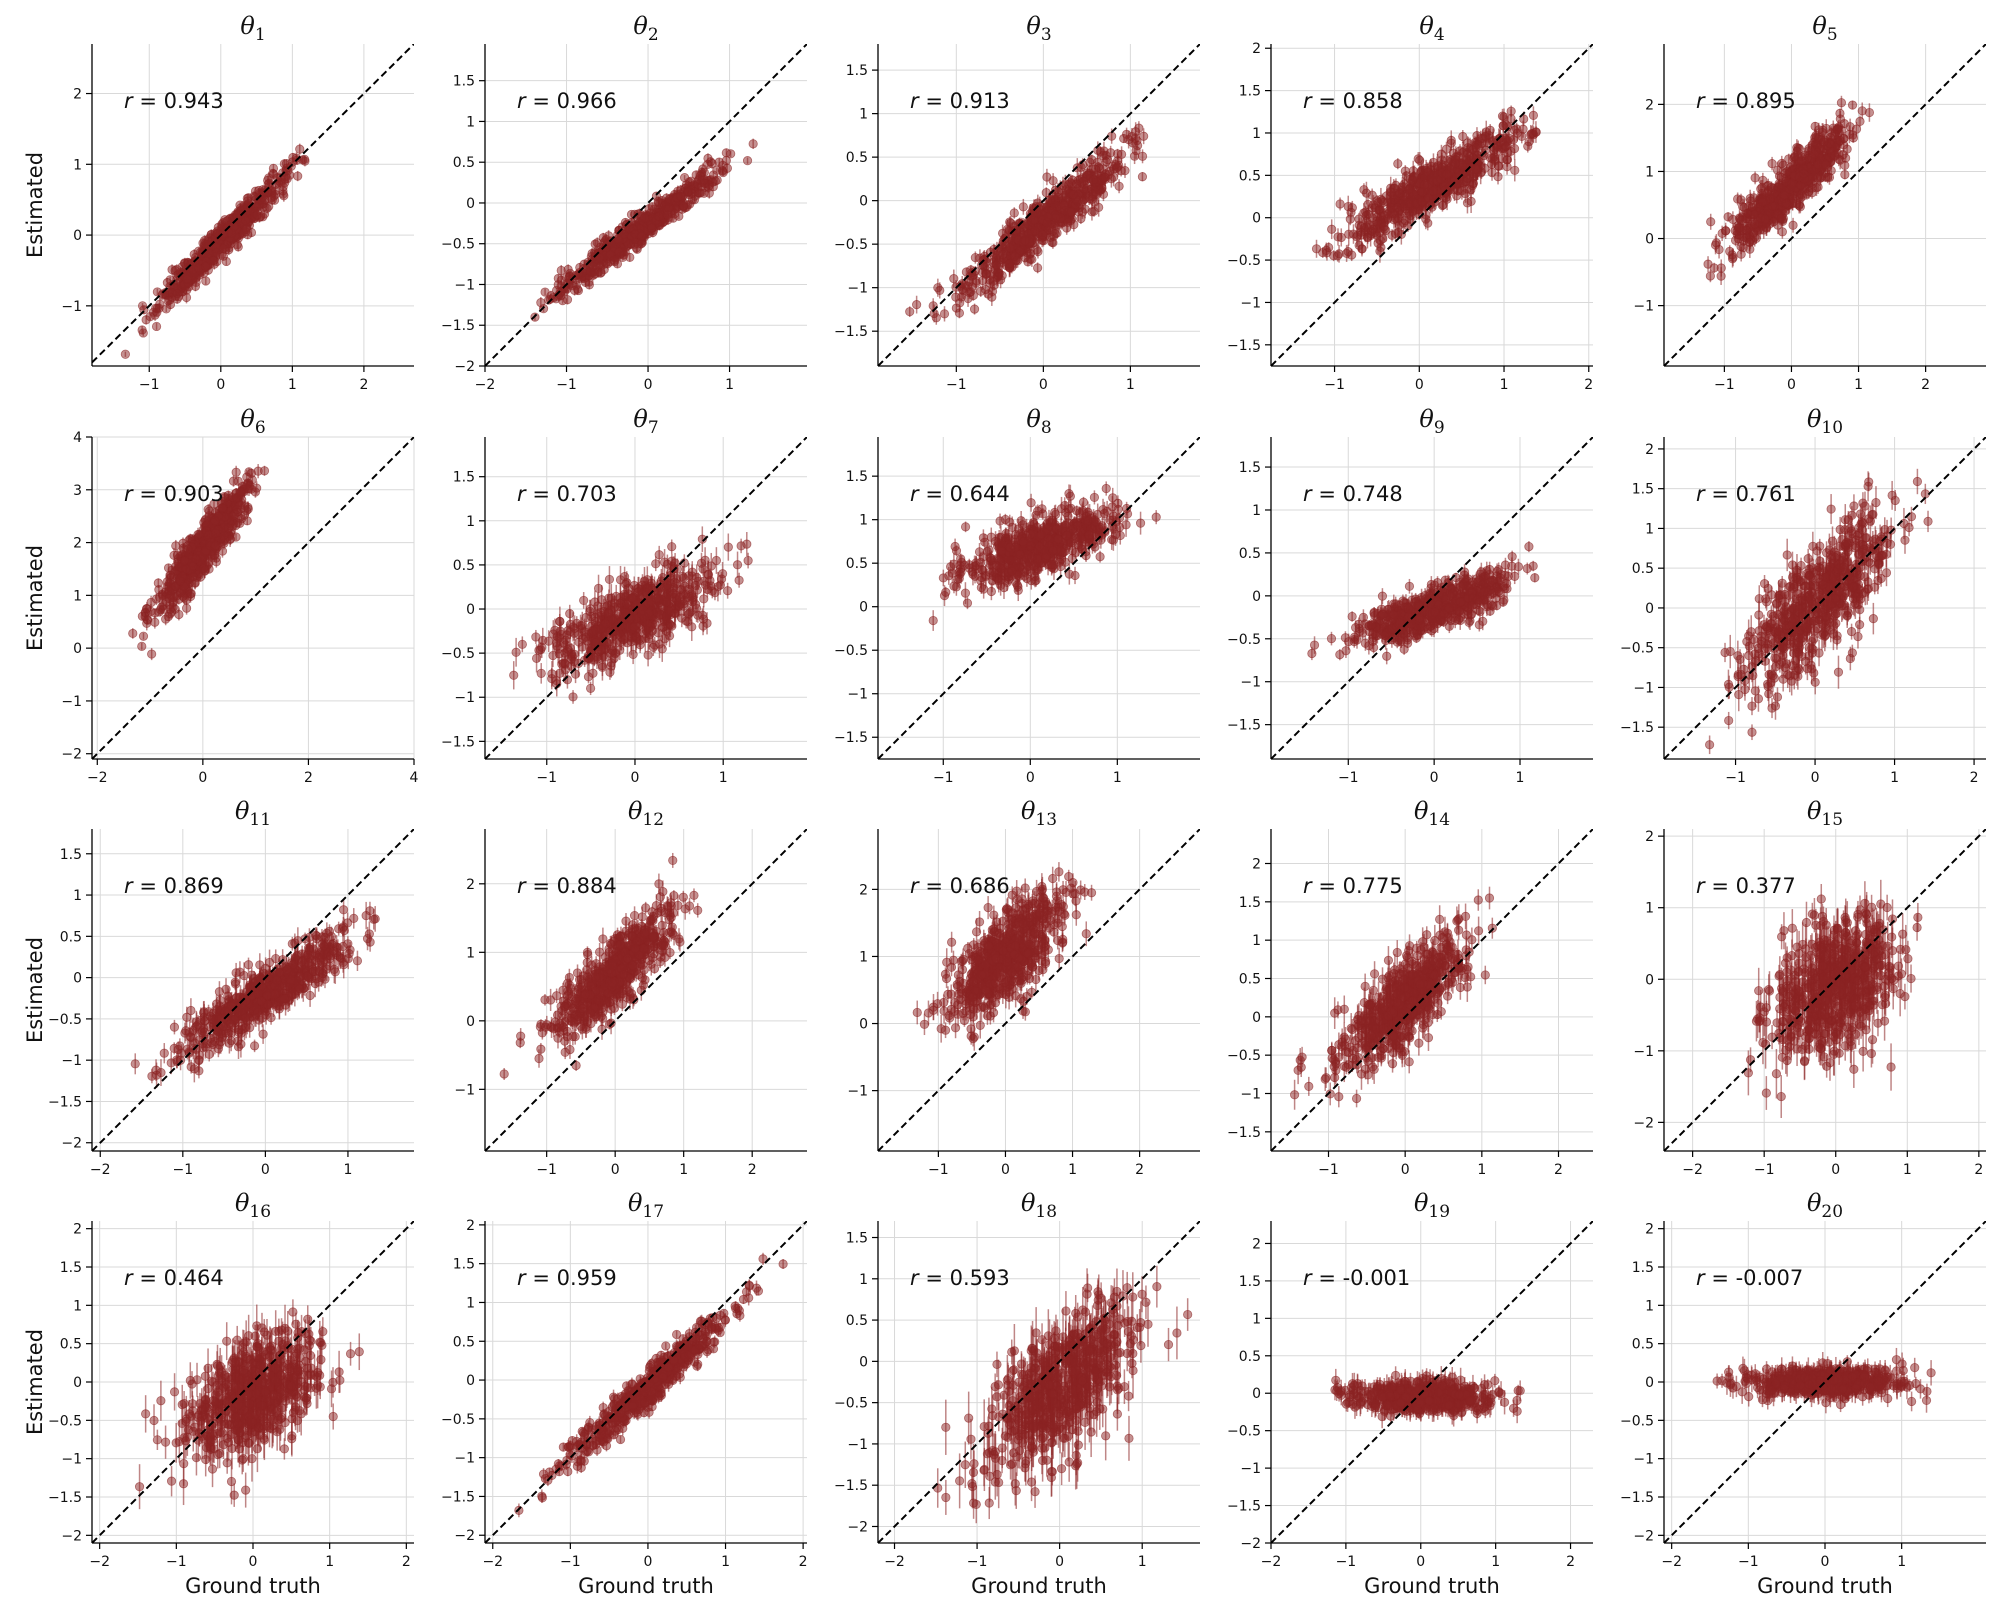 The height and width of the screenshot is (1600, 2000). What do you see at coordinates (464, 285) in the screenshot?
I see `y-tick-label: −1` at bounding box center [464, 285].